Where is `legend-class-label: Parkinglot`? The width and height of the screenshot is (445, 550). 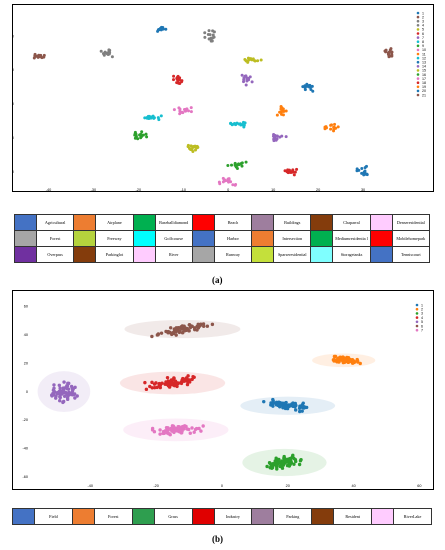 legend-class-label: Parkinglot is located at coordinates (114, 254).